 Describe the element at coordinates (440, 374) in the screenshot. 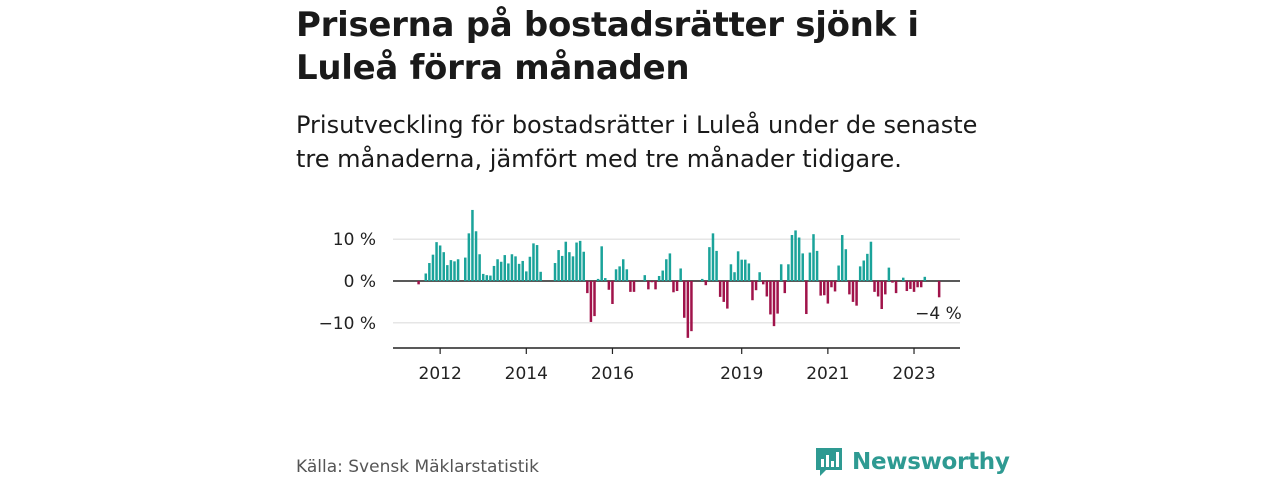

I see `x-tick-label: 2012` at that location.